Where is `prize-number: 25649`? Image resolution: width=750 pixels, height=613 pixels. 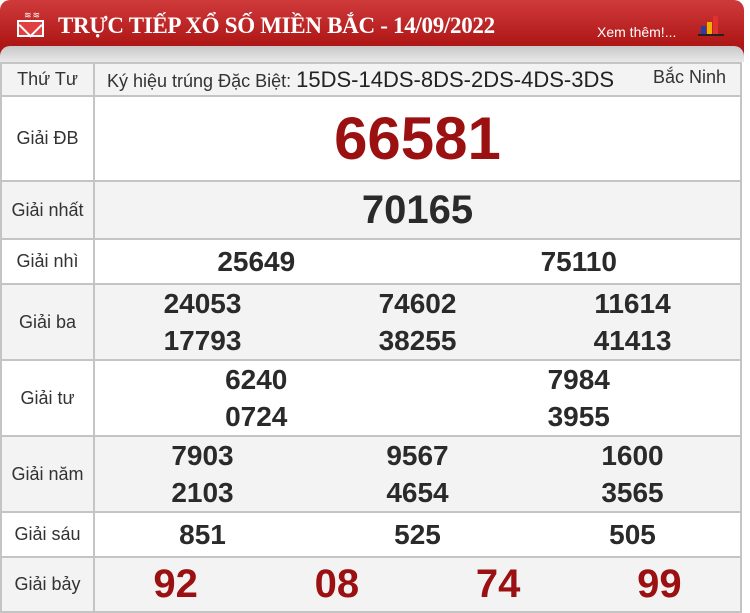
prize-number: 25649 is located at coordinates (256, 261).